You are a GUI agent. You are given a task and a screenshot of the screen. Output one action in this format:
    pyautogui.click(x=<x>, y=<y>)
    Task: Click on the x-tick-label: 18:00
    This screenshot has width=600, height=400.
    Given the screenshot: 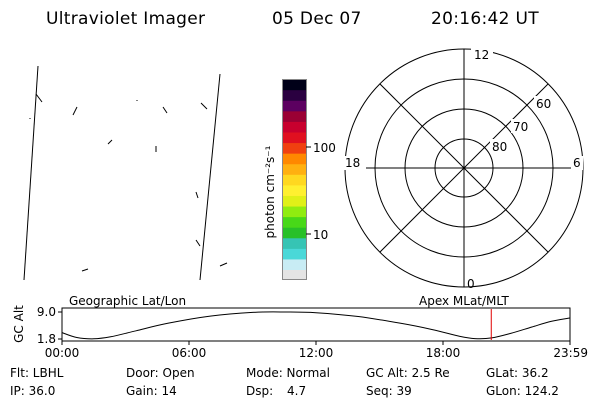 What is the action you would take?
    pyautogui.click(x=443, y=353)
    